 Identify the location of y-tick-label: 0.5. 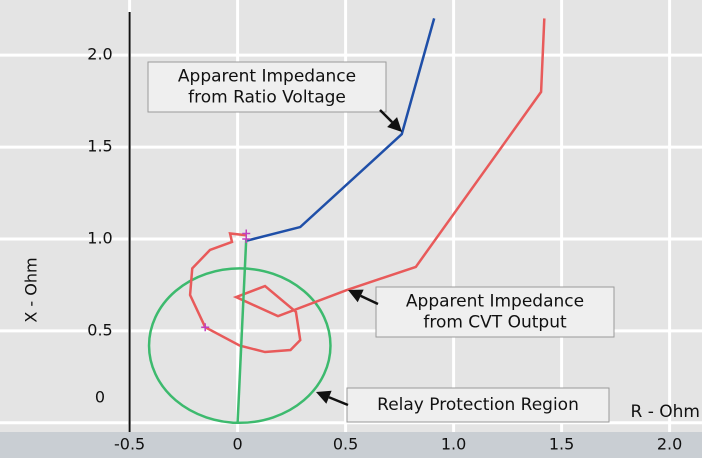
(99, 329).